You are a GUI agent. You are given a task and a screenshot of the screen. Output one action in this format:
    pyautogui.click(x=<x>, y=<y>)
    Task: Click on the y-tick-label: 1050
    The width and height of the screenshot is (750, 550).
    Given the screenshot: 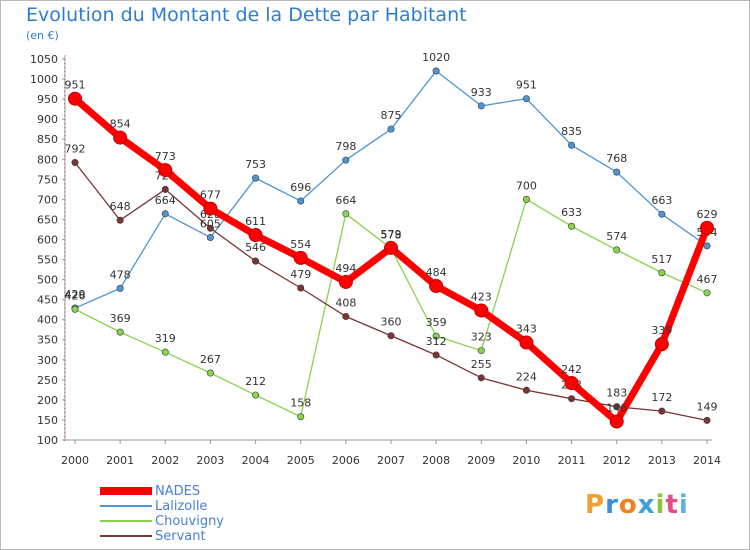 What is the action you would take?
    pyautogui.click(x=44, y=59)
    